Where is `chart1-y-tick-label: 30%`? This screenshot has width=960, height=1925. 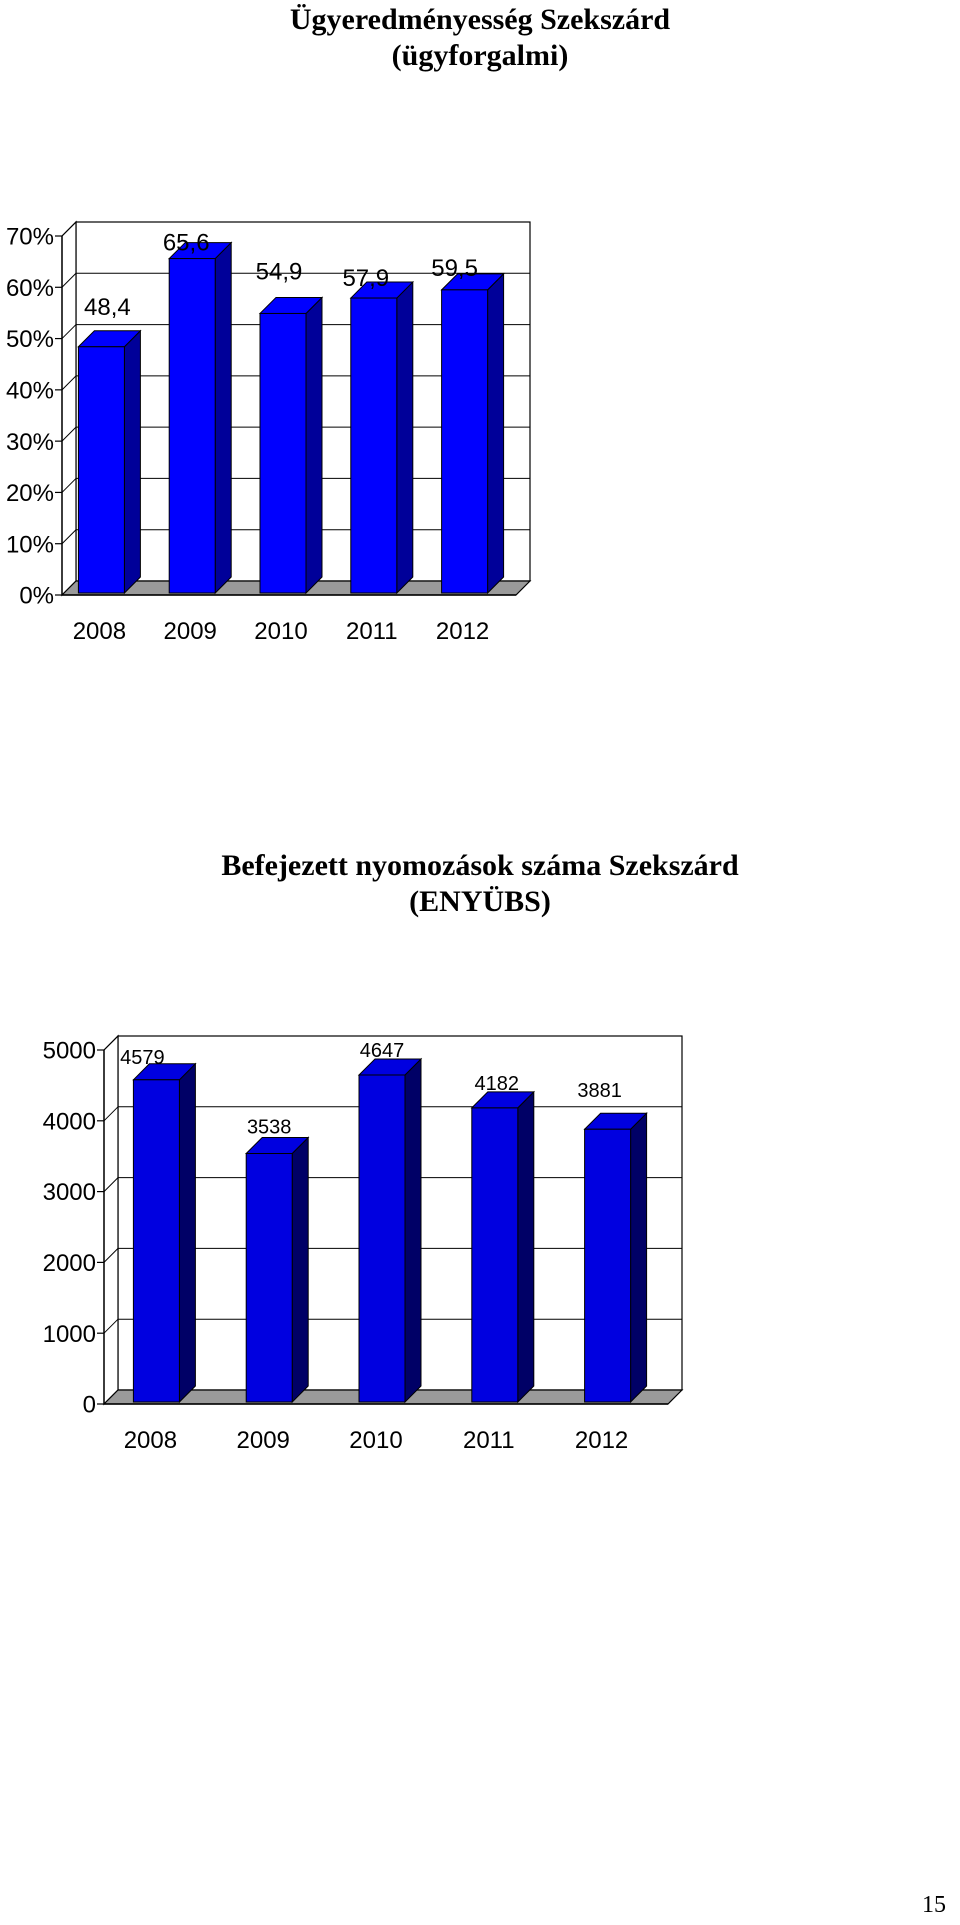
chart1-y-tick-label: 30% is located at coordinates (30, 442).